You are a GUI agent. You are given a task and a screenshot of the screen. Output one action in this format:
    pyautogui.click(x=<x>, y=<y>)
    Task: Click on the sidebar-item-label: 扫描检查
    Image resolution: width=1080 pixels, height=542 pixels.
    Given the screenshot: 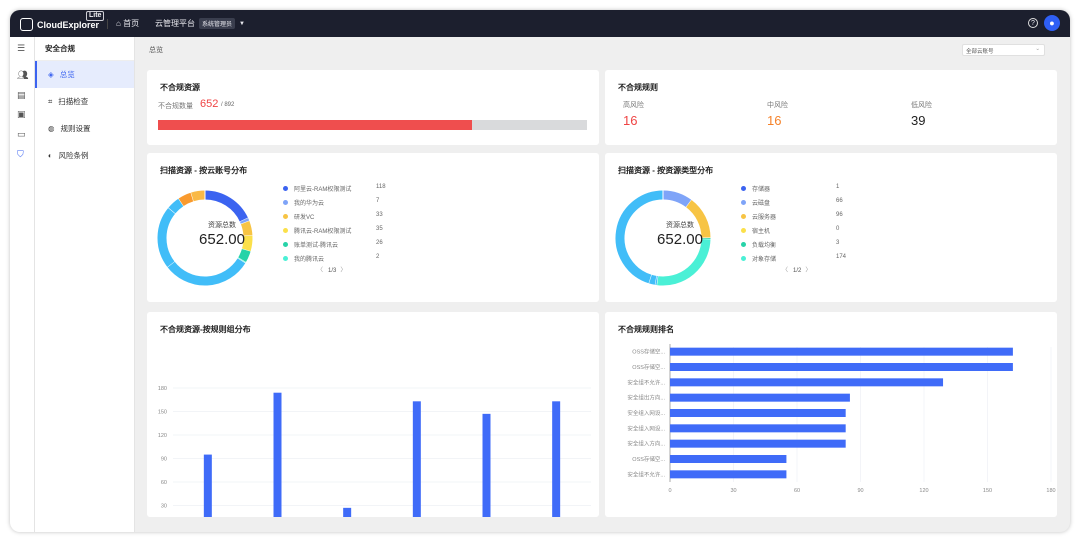 What is the action you would take?
    pyautogui.click(x=73, y=101)
    